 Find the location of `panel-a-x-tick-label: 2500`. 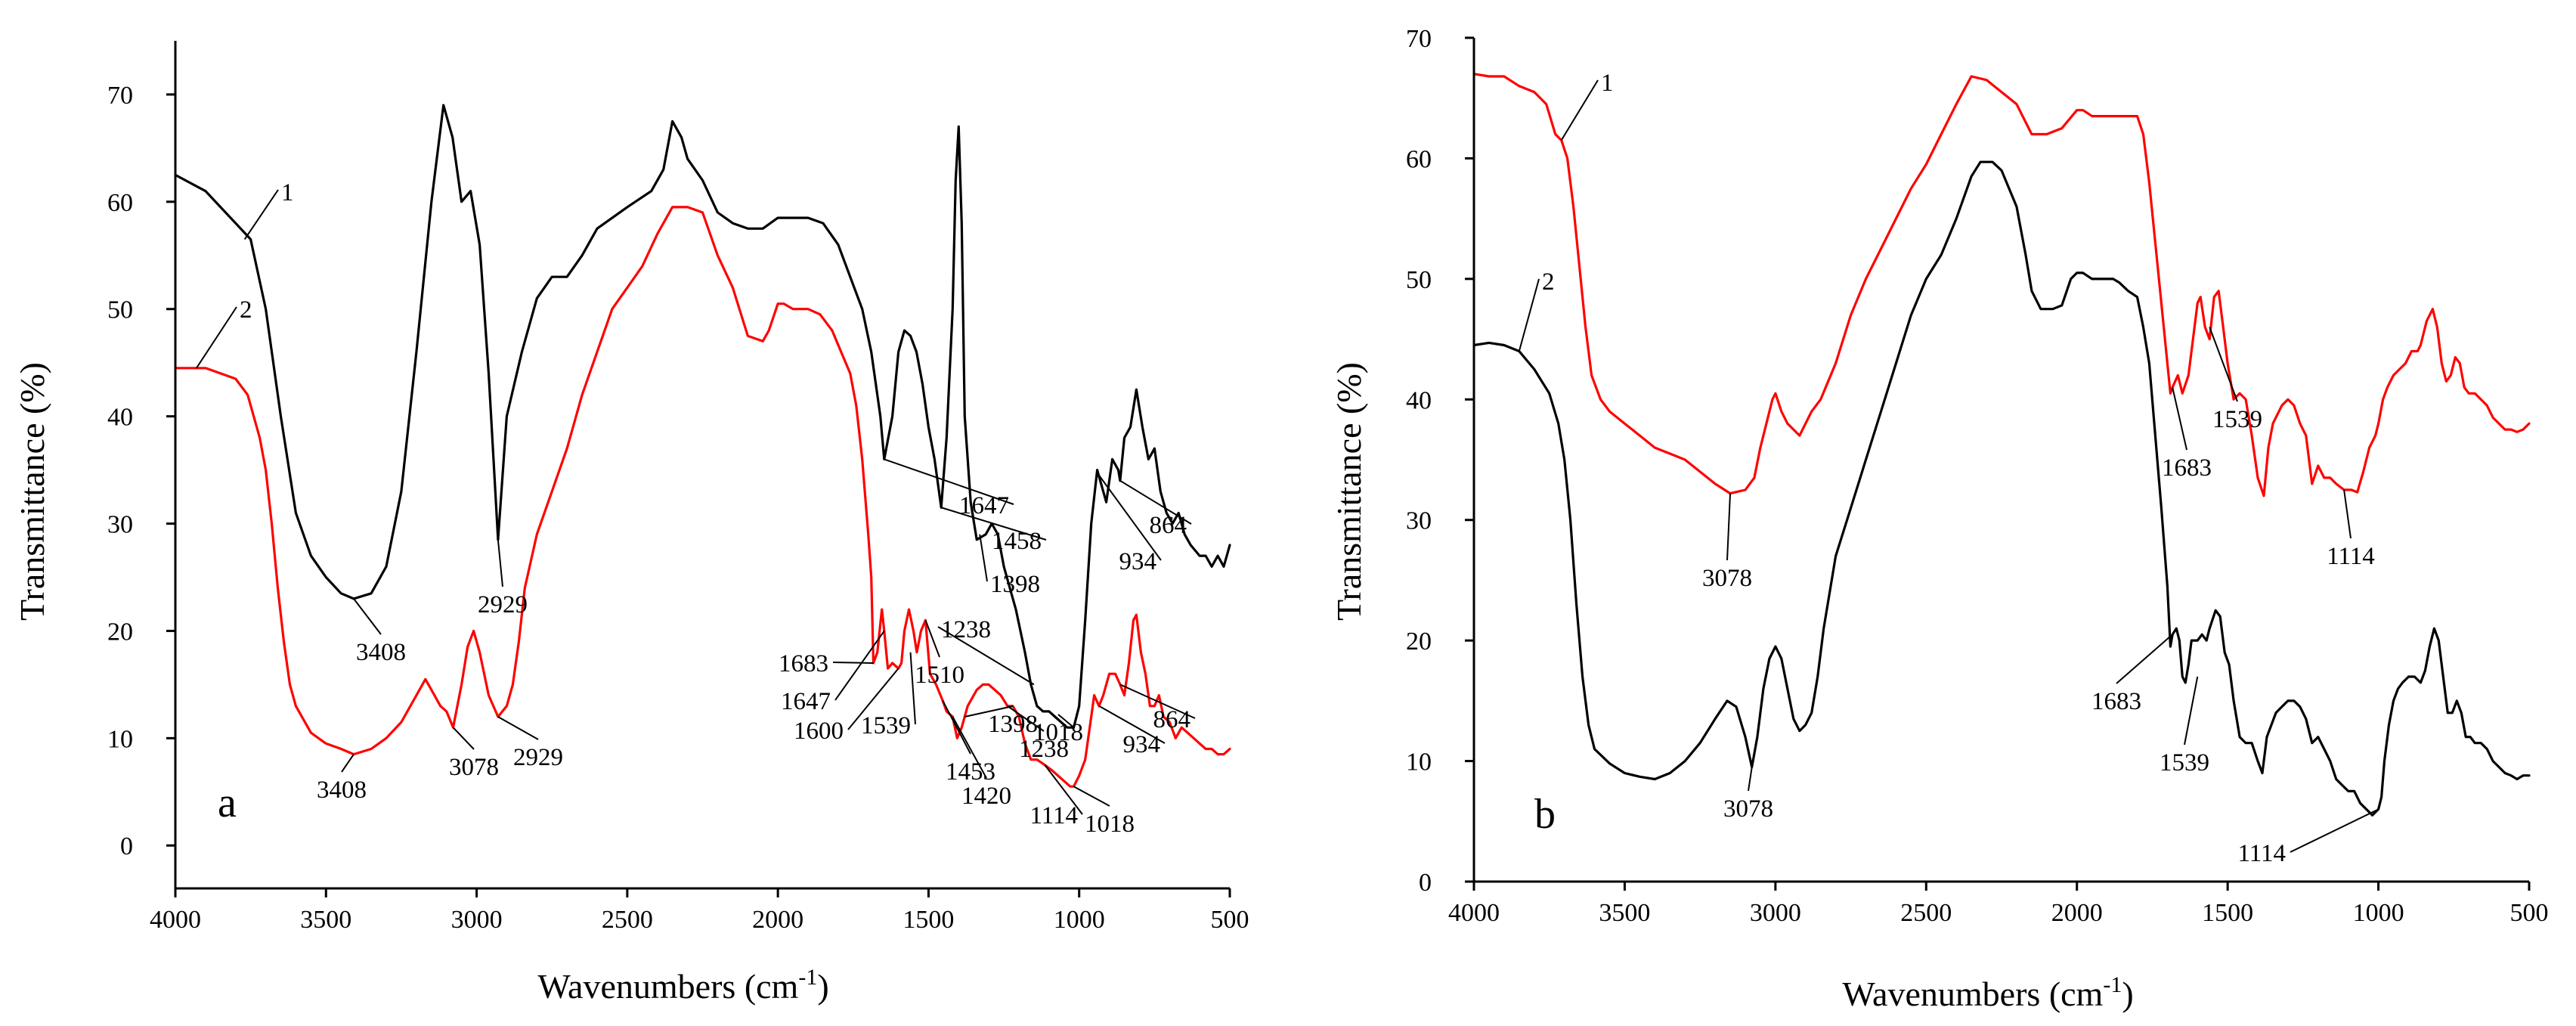

panel-a-x-tick-label: 2500 is located at coordinates (627, 920).